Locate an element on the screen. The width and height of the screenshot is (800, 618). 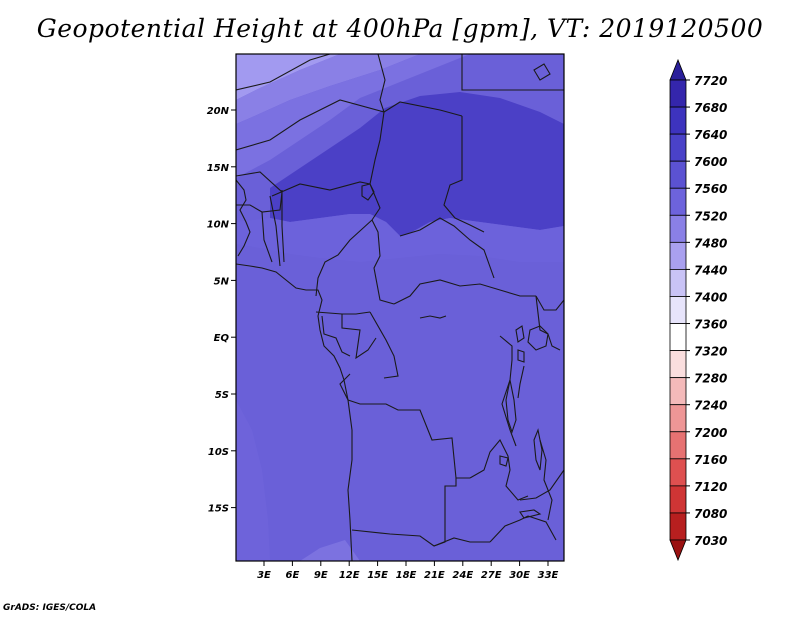
border-benin-nigeria is located at coordinates (283, 226).